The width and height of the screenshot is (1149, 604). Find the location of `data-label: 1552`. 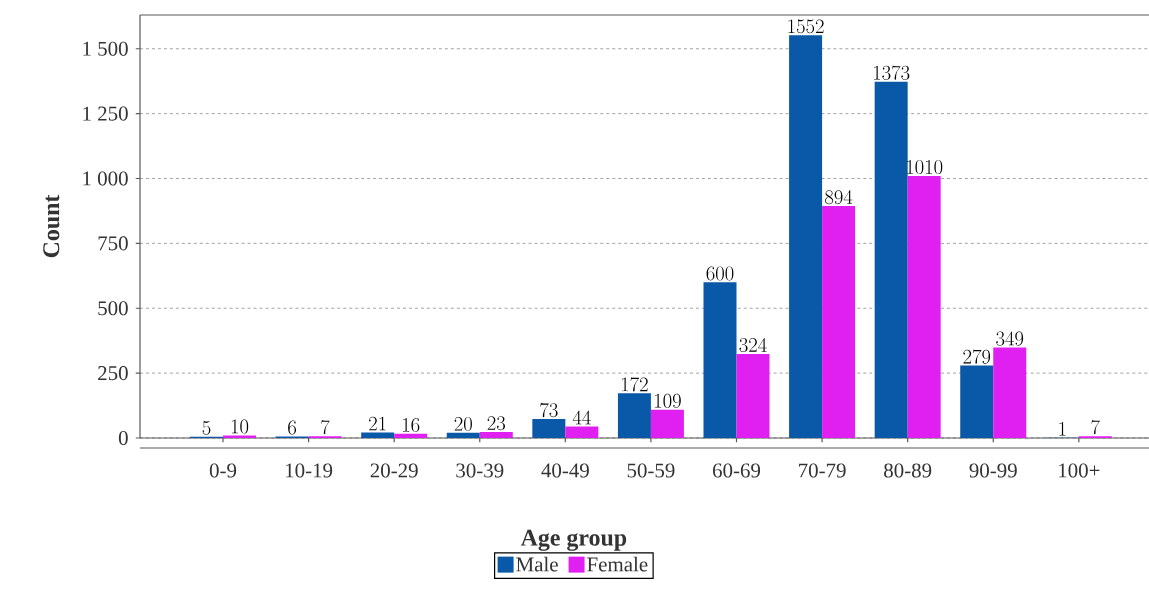

data-label: 1552 is located at coordinates (806, 26).